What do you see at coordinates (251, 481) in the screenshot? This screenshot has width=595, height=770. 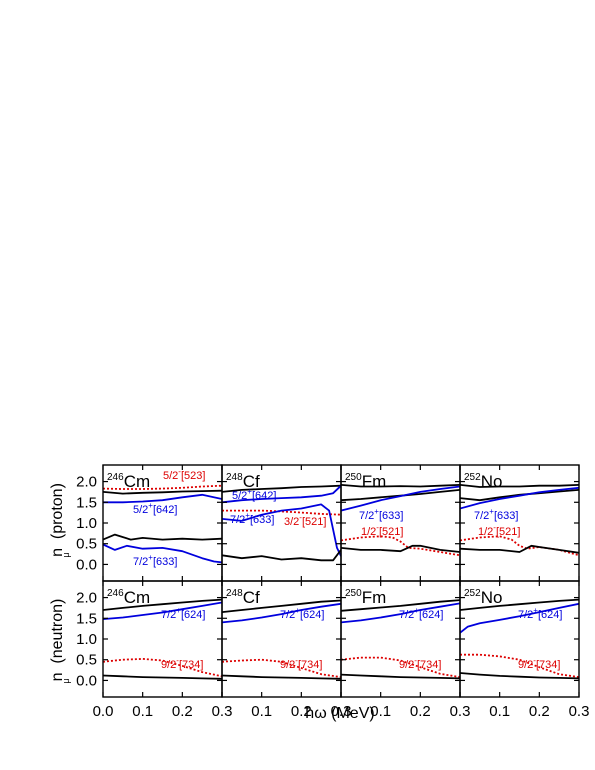 I see `nucleus-symbol: Cf` at bounding box center [251, 481].